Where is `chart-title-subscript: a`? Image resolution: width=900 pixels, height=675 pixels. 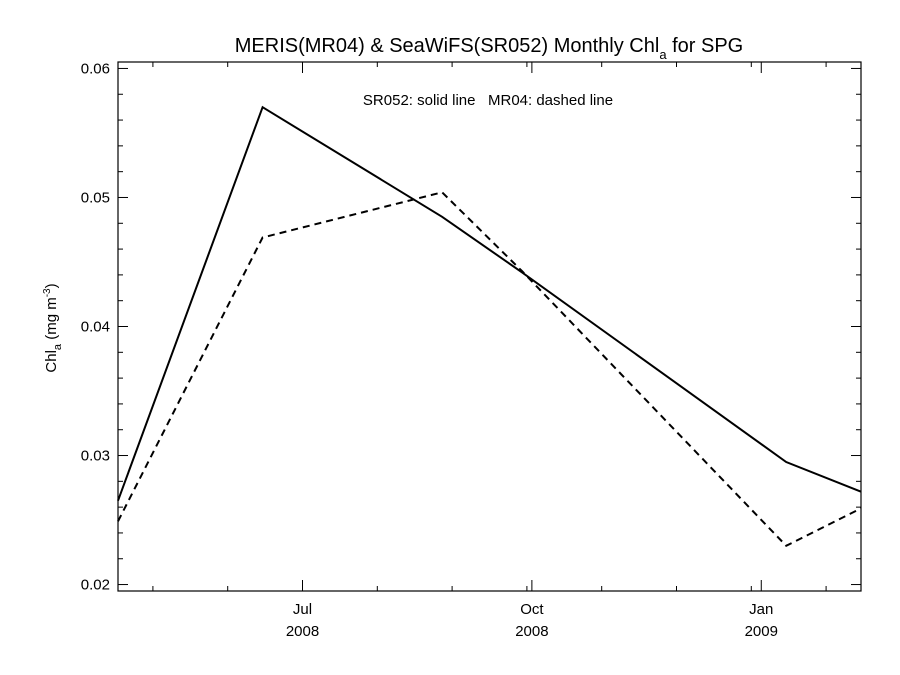 chart-title-subscript: a is located at coordinates (663, 54).